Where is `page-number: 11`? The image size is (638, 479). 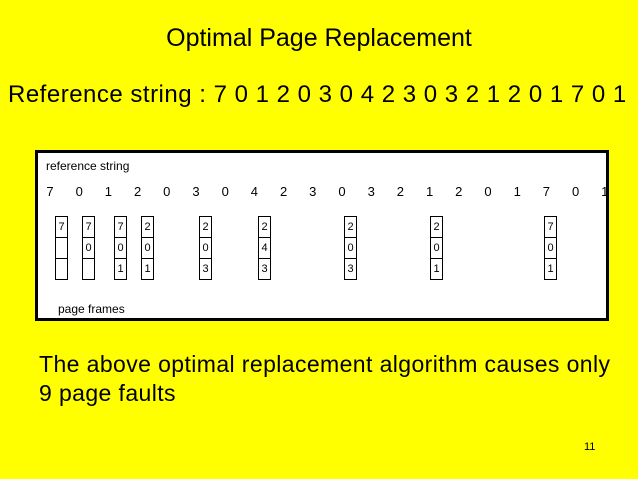 page-number: 11 is located at coordinates (590, 447).